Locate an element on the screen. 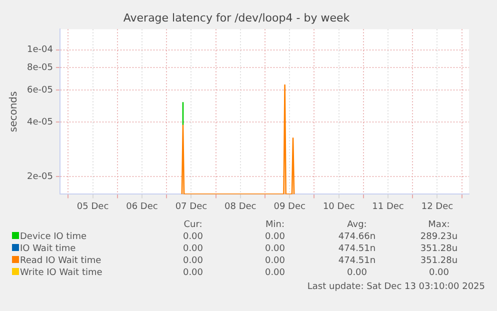  text: Cur: is located at coordinates (193, 225).